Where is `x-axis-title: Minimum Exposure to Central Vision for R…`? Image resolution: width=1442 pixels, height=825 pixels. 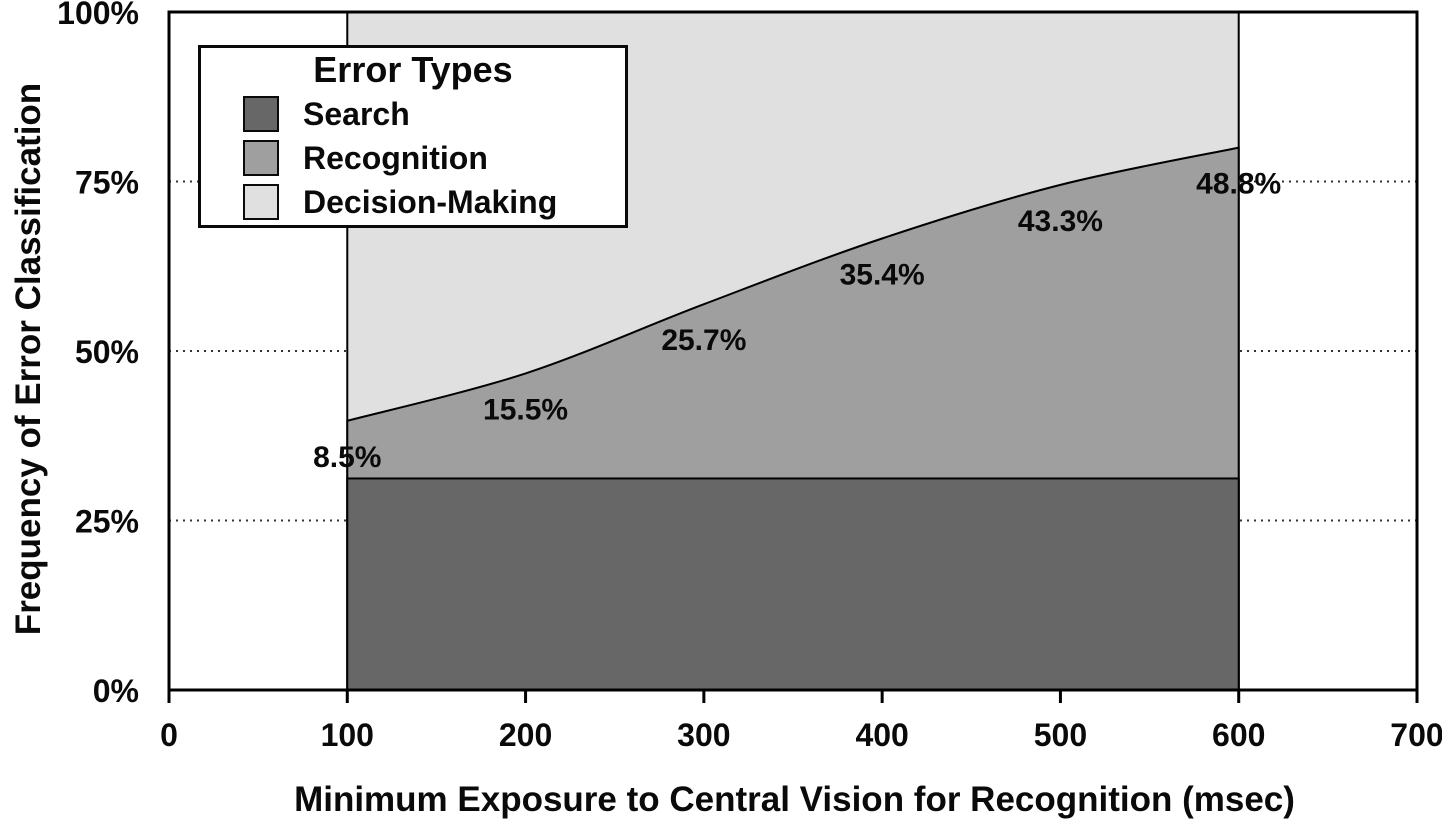 x-axis-title: Minimum Exposure to Central Vision for R… is located at coordinates (794, 799).